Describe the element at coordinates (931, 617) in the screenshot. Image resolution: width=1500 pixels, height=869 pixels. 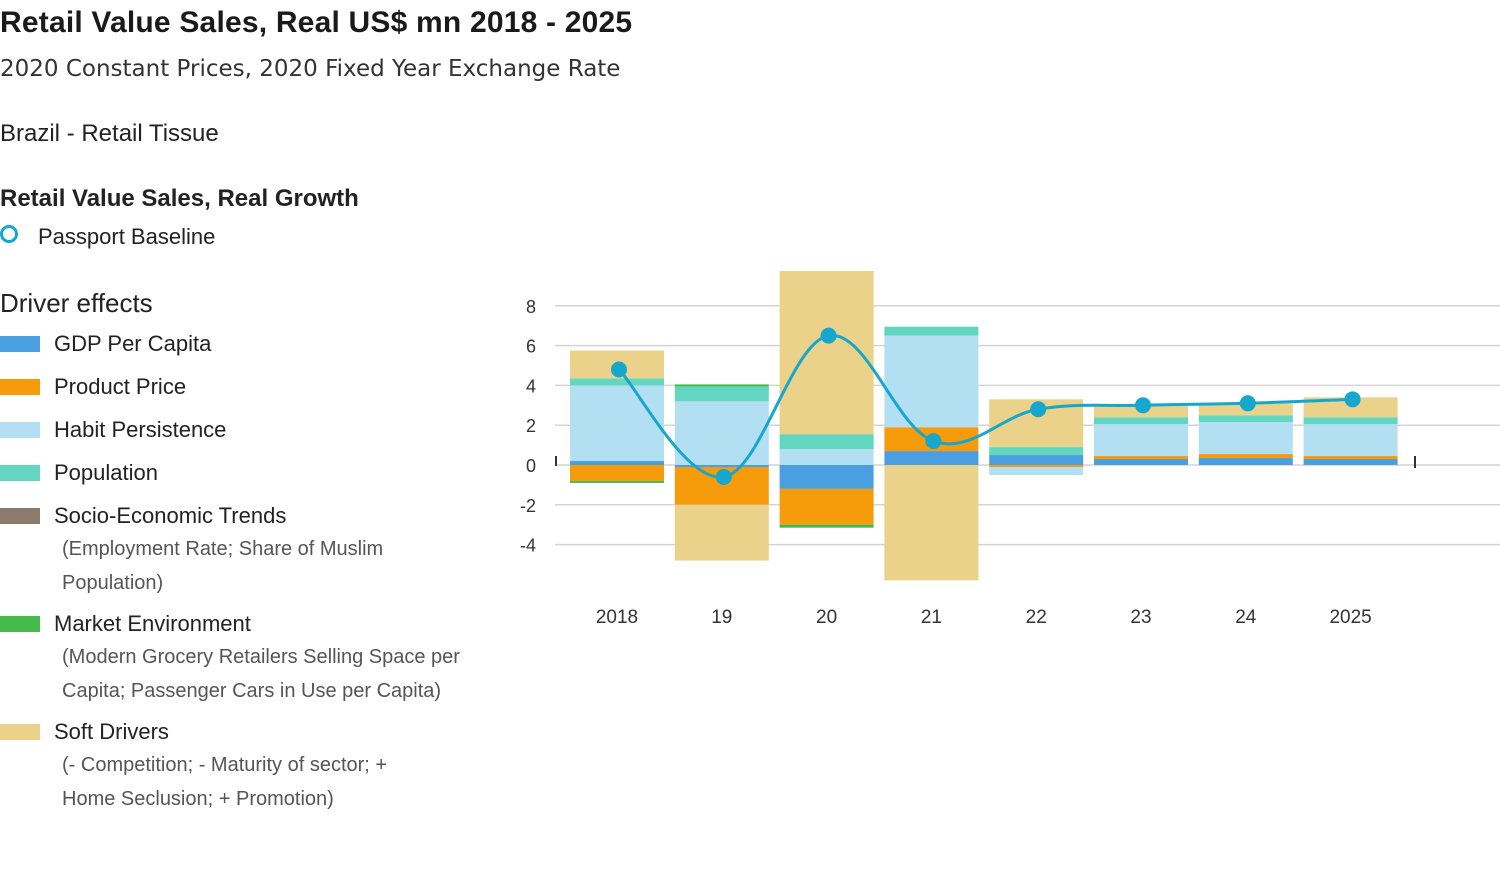
I see `x-tick-label: 21` at that location.